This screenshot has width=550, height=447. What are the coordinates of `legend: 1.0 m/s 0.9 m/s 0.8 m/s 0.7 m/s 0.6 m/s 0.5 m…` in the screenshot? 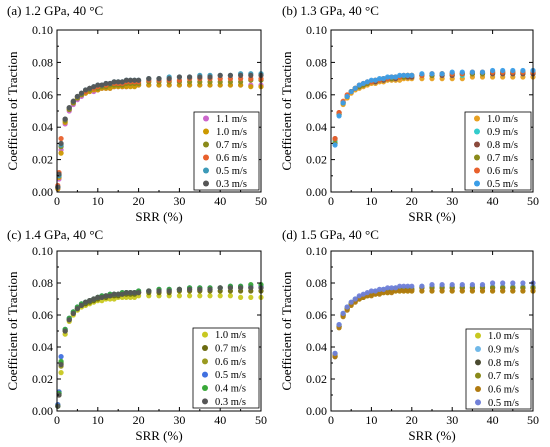 It's located at (498, 369).